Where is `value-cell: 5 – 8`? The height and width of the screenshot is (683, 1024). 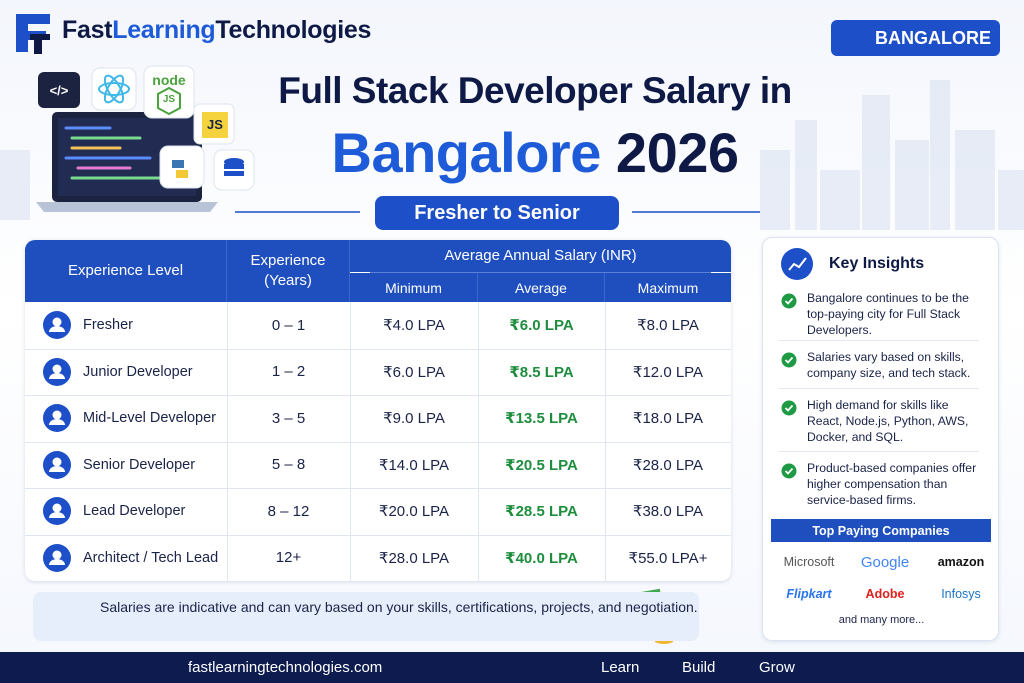 value-cell: 5 – 8 is located at coordinates (288, 465).